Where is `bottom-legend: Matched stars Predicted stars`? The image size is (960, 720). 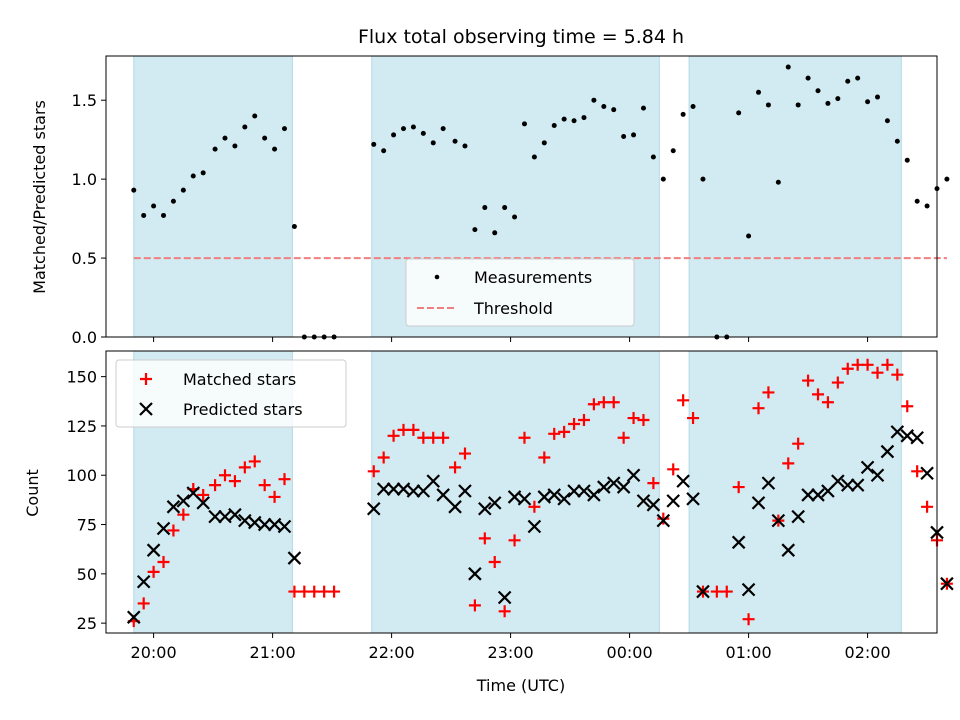
bottom-legend: Matched stars Predicted stars is located at coordinates (231, 393).